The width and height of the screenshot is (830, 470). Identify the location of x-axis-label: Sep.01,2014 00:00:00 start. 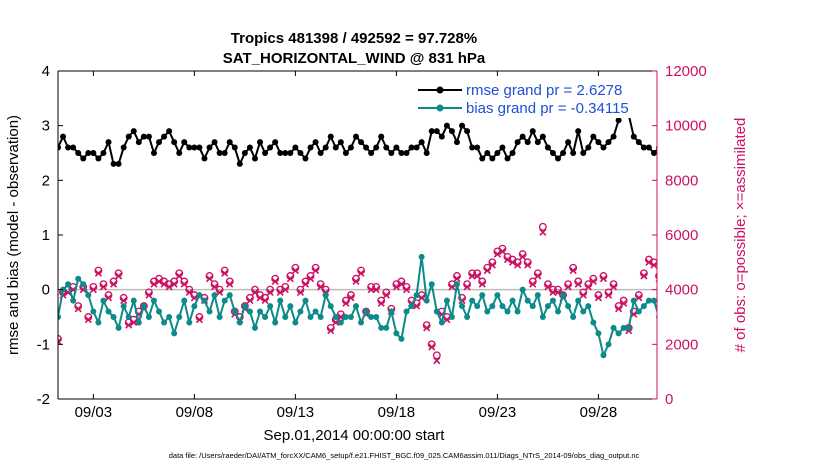
(355, 435).